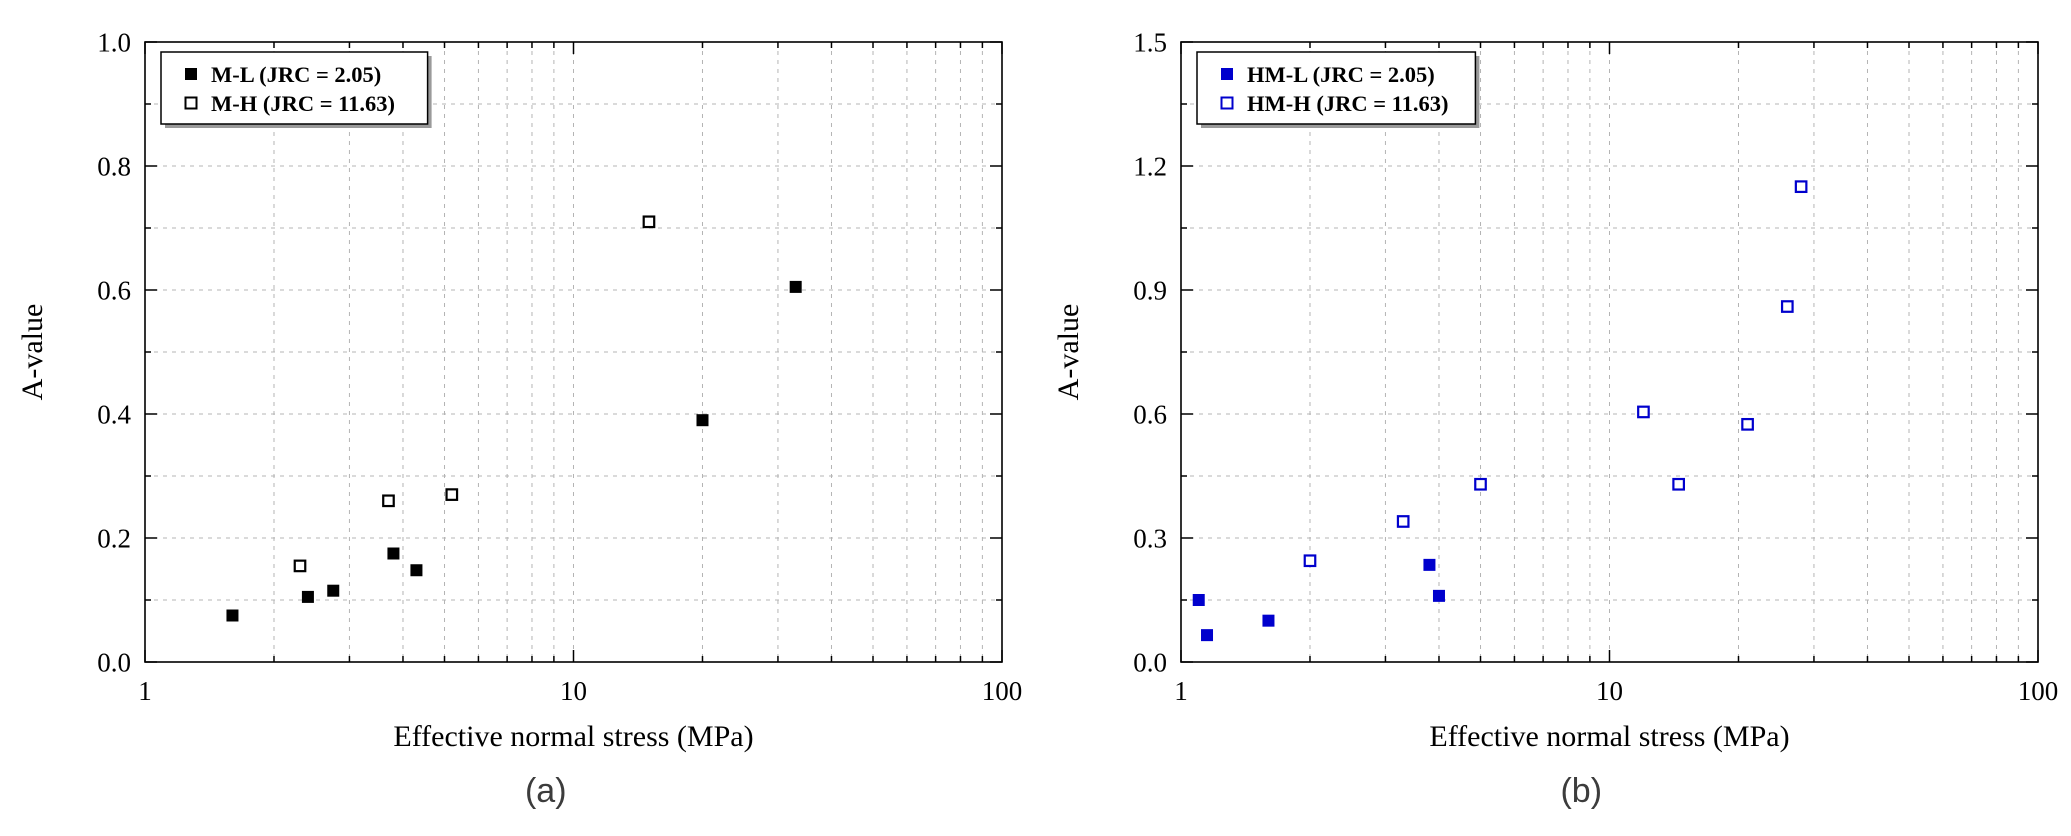  Describe the element at coordinates (114, 414) in the screenshot. I see `y-tick-label: 0.4` at that location.